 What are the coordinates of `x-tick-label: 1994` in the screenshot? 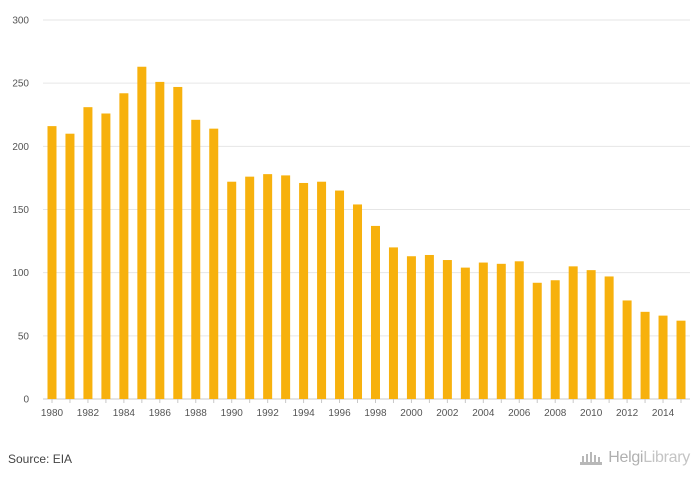 It's located at (303, 413).